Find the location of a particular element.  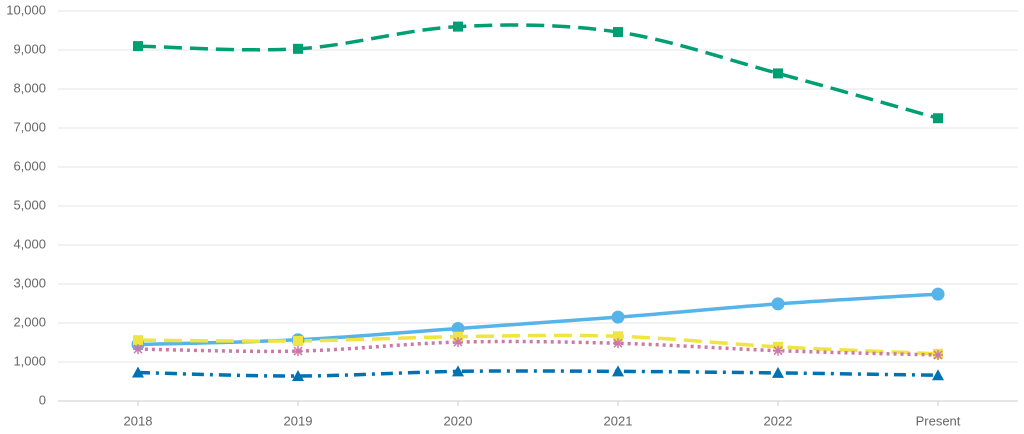

y-tick-label: 4,000 is located at coordinates (29, 243).